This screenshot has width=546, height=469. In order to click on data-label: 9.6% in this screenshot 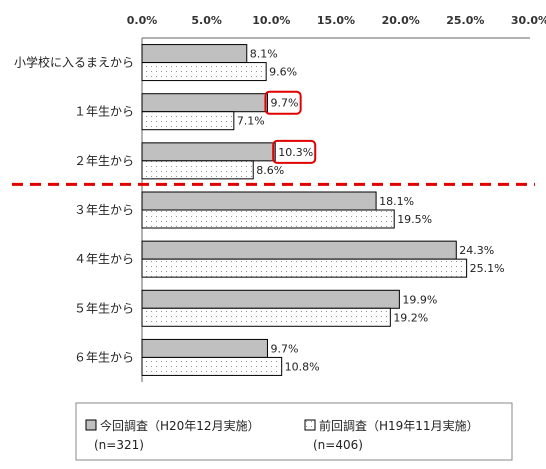, I will do `click(283, 72)`.